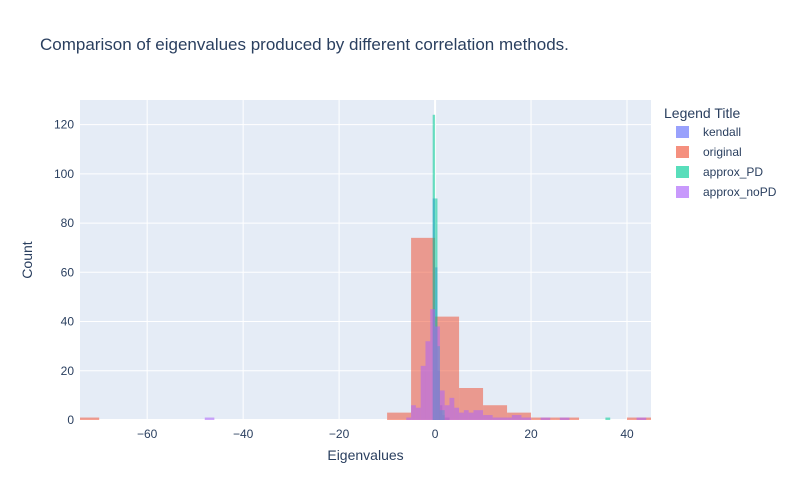  Describe the element at coordinates (27, 259) in the screenshot. I see `y-axis-title: Count` at that location.